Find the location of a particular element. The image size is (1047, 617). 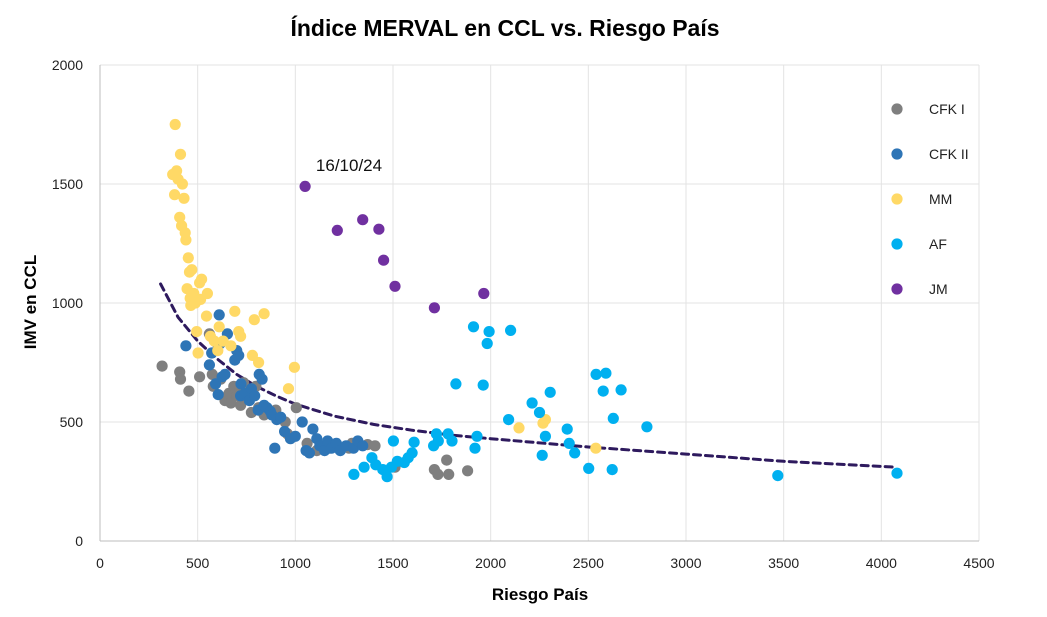

legend-marker-jm is located at coordinates (897, 289).